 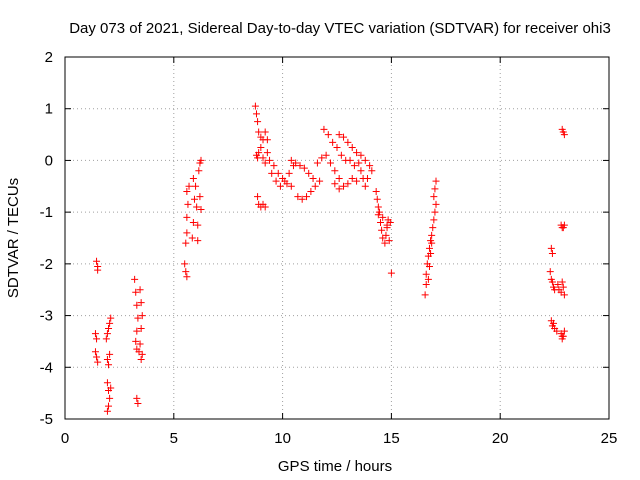 I want to click on y-tick-label: 2, so click(x=49, y=57).